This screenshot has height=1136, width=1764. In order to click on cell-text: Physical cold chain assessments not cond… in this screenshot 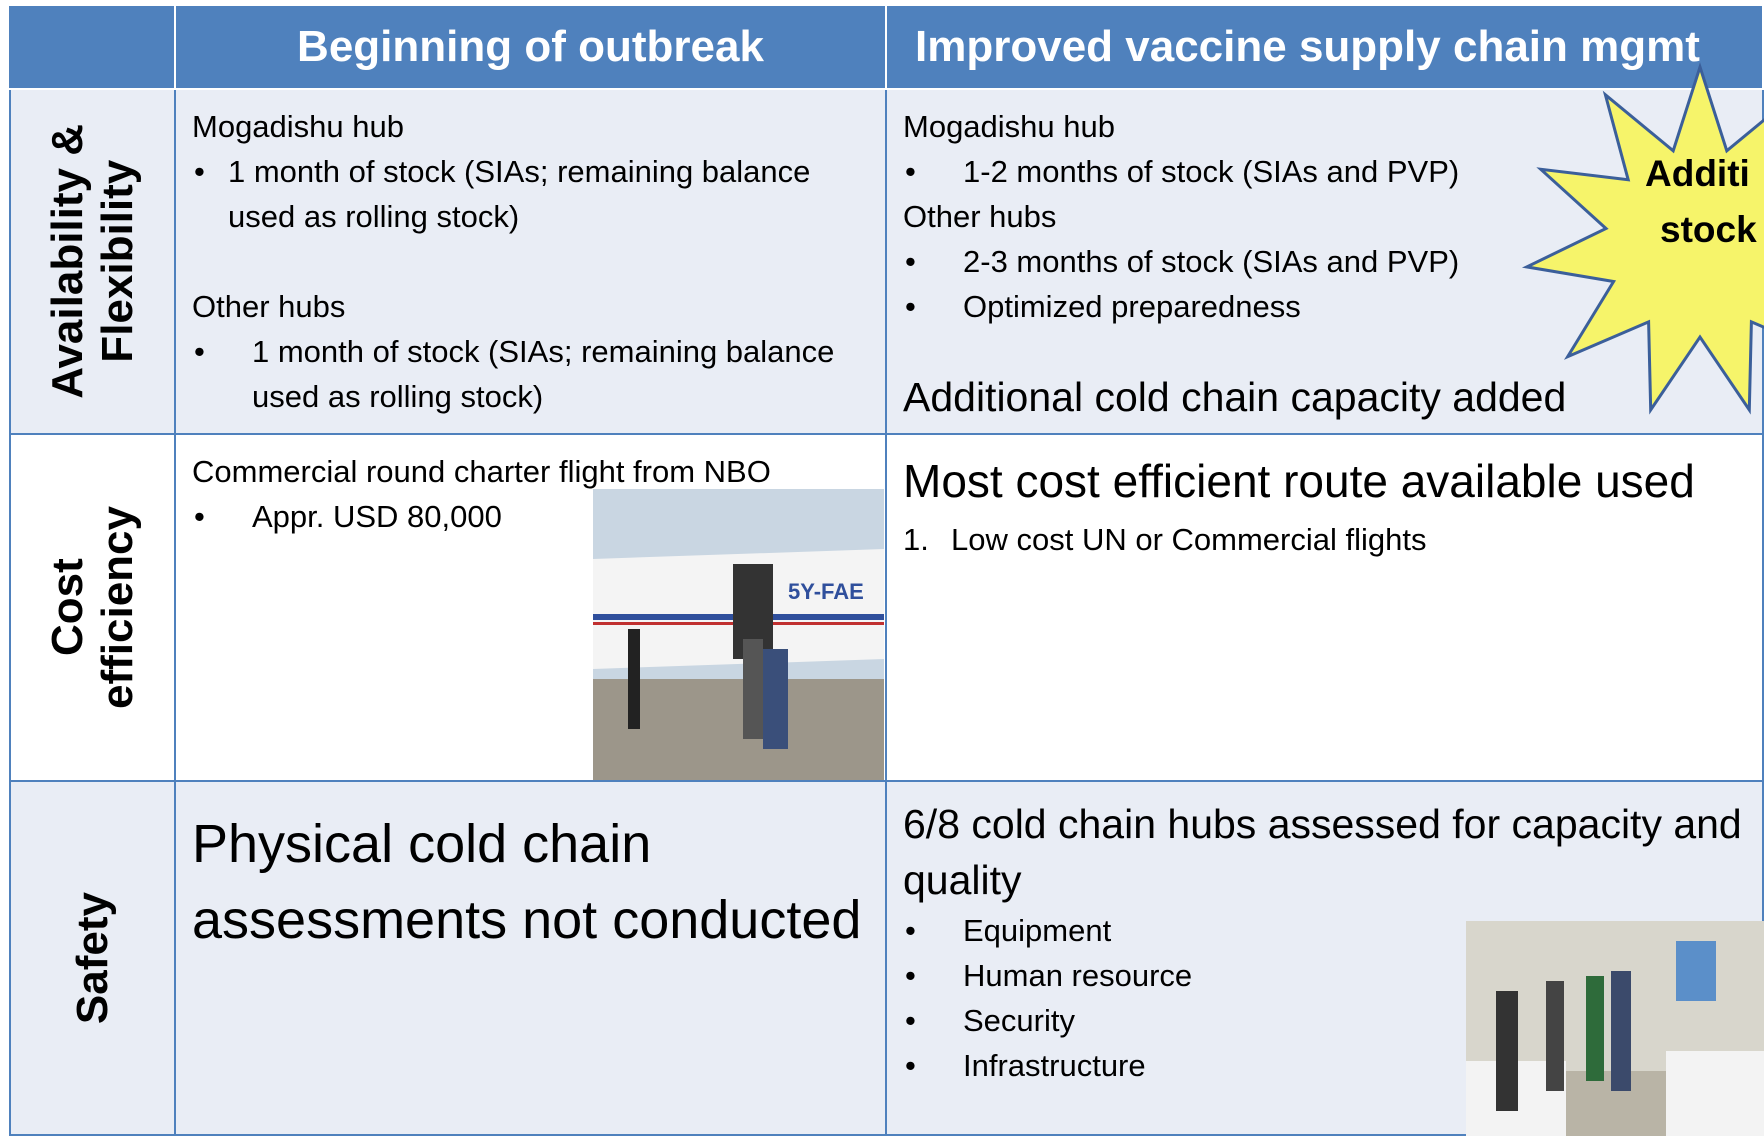, I will do `click(531, 882)`.